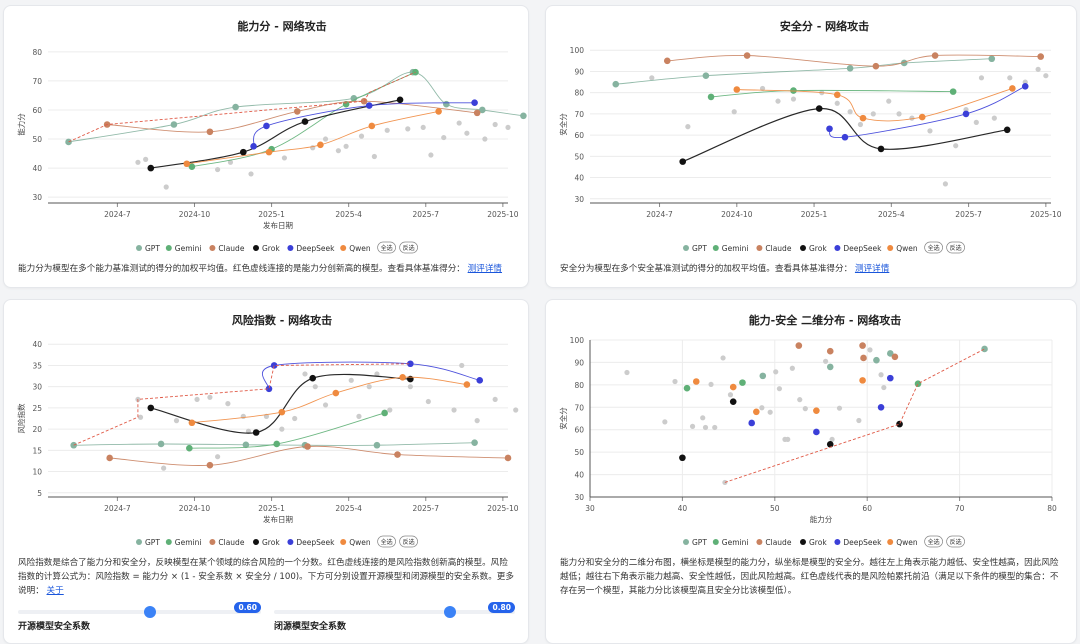  I want to click on legend-button-frame, so click(955, 541).